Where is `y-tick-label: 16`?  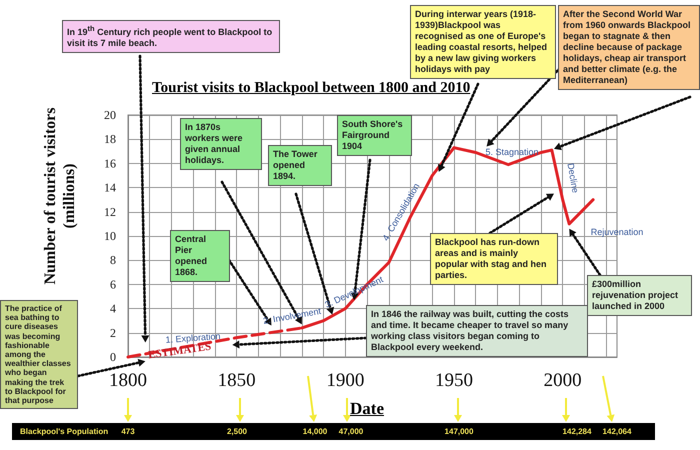
y-tick-label: 16 is located at coordinates (110, 163).